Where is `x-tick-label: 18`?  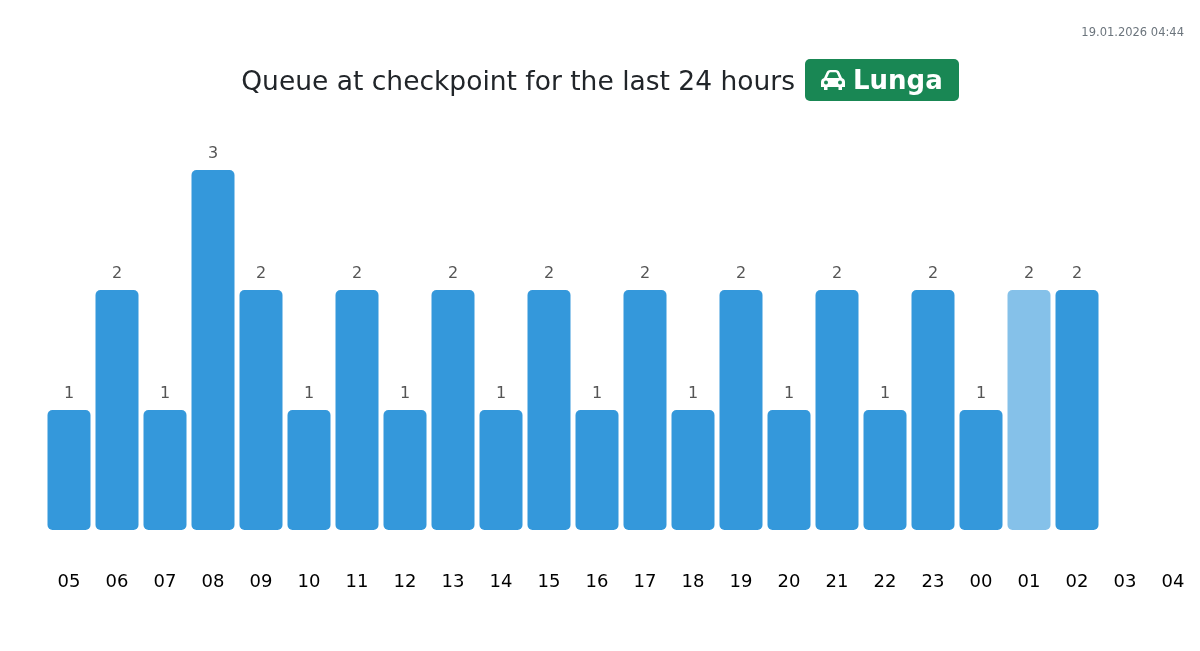 x-tick-label: 18 is located at coordinates (693, 580).